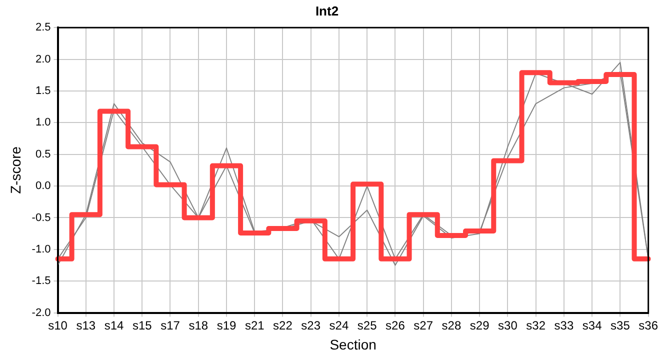 The image size is (660, 360). I want to click on x-tick-label: s35, so click(620, 325).